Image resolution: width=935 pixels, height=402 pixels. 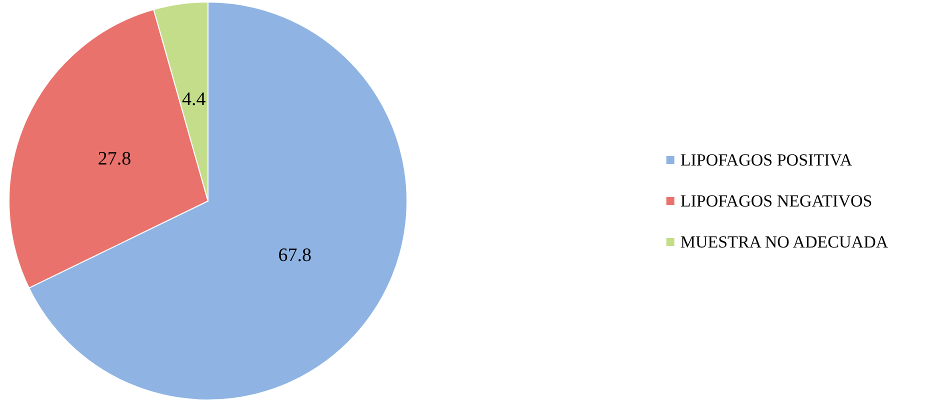 I want to click on data-label: 27.8, so click(x=115, y=159).